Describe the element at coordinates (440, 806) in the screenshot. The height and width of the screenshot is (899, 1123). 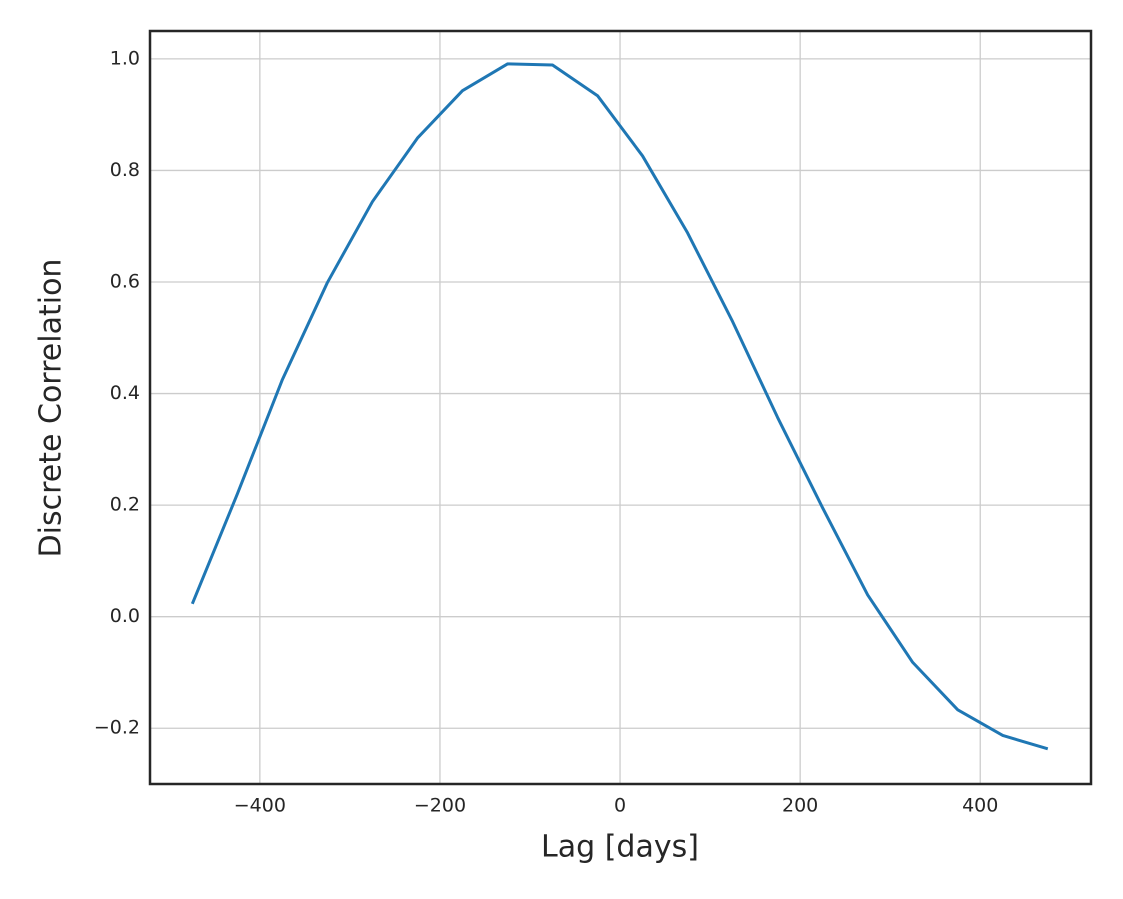
I see `x-tick-label: −200` at that location.